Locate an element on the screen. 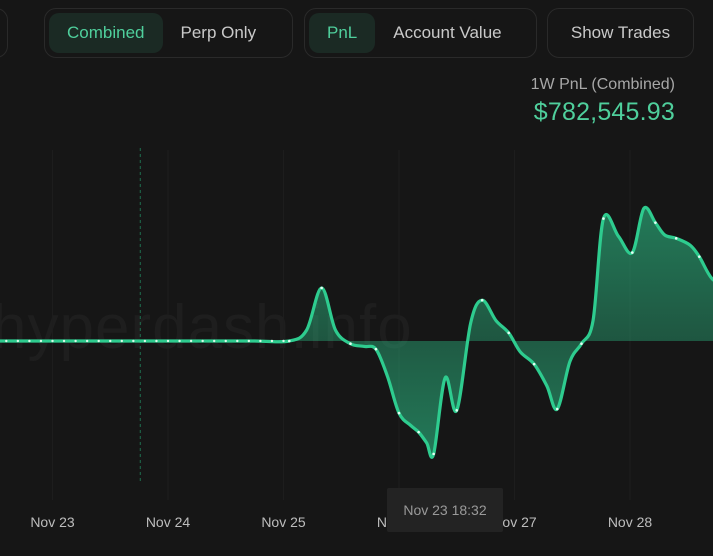  x-tick-label: Nov 25 is located at coordinates (283, 522).